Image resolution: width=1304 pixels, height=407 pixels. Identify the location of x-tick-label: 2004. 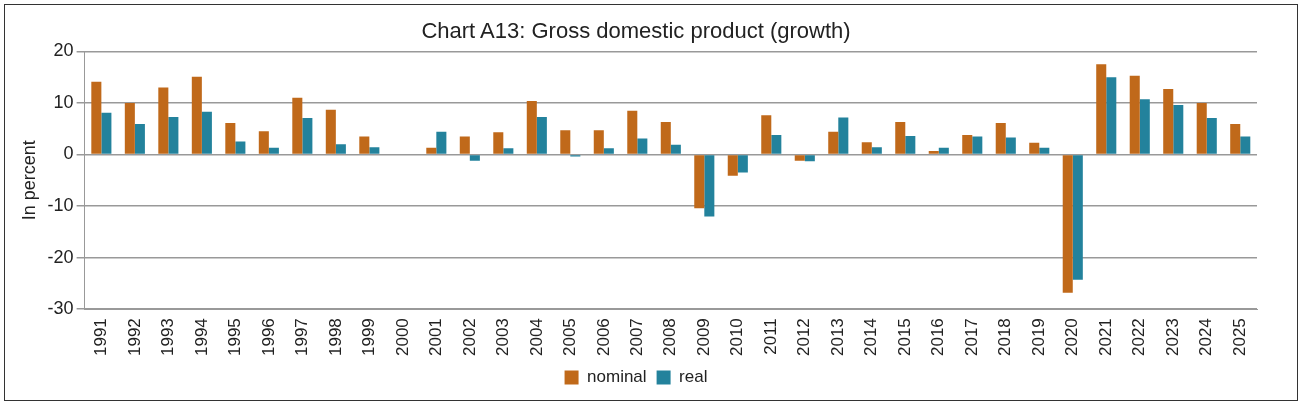
(536, 337).